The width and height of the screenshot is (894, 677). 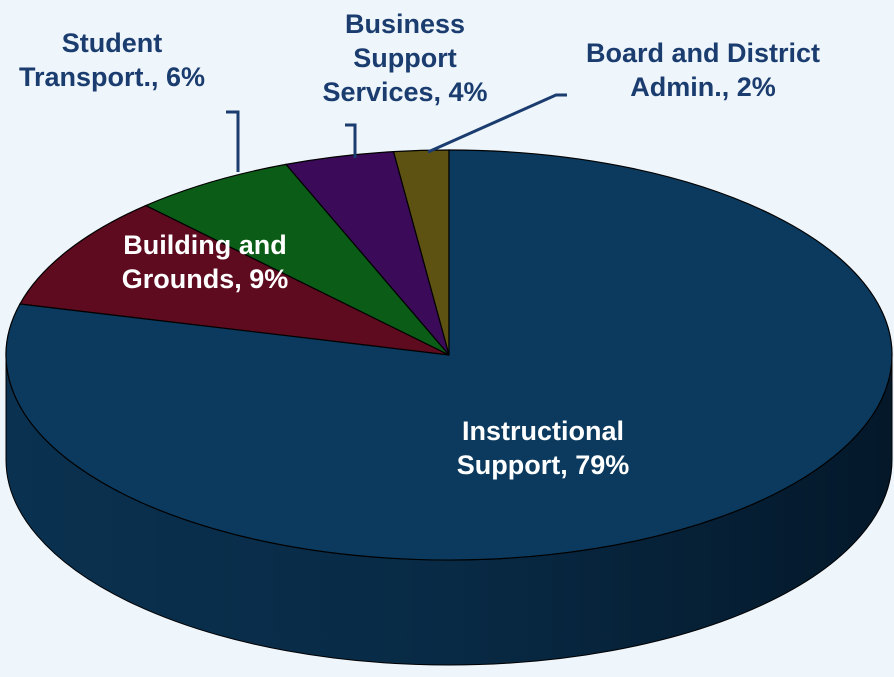 What do you see at coordinates (112, 60) in the screenshot?
I see `slice-label: Student Transport., 6%` at bounding box center [112, 60].